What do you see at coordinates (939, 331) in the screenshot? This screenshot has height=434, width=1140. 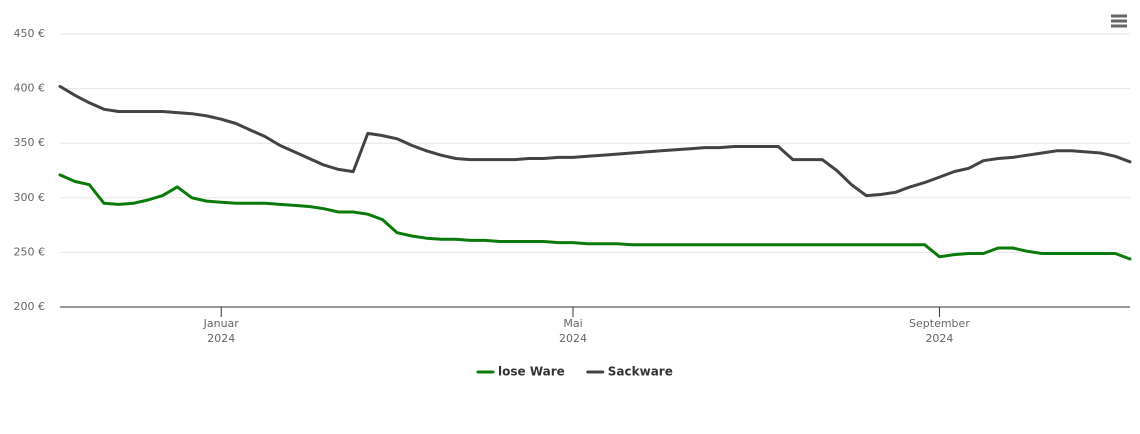 I see `x-tick-label: September 2024` at bounding box center [939, 331].